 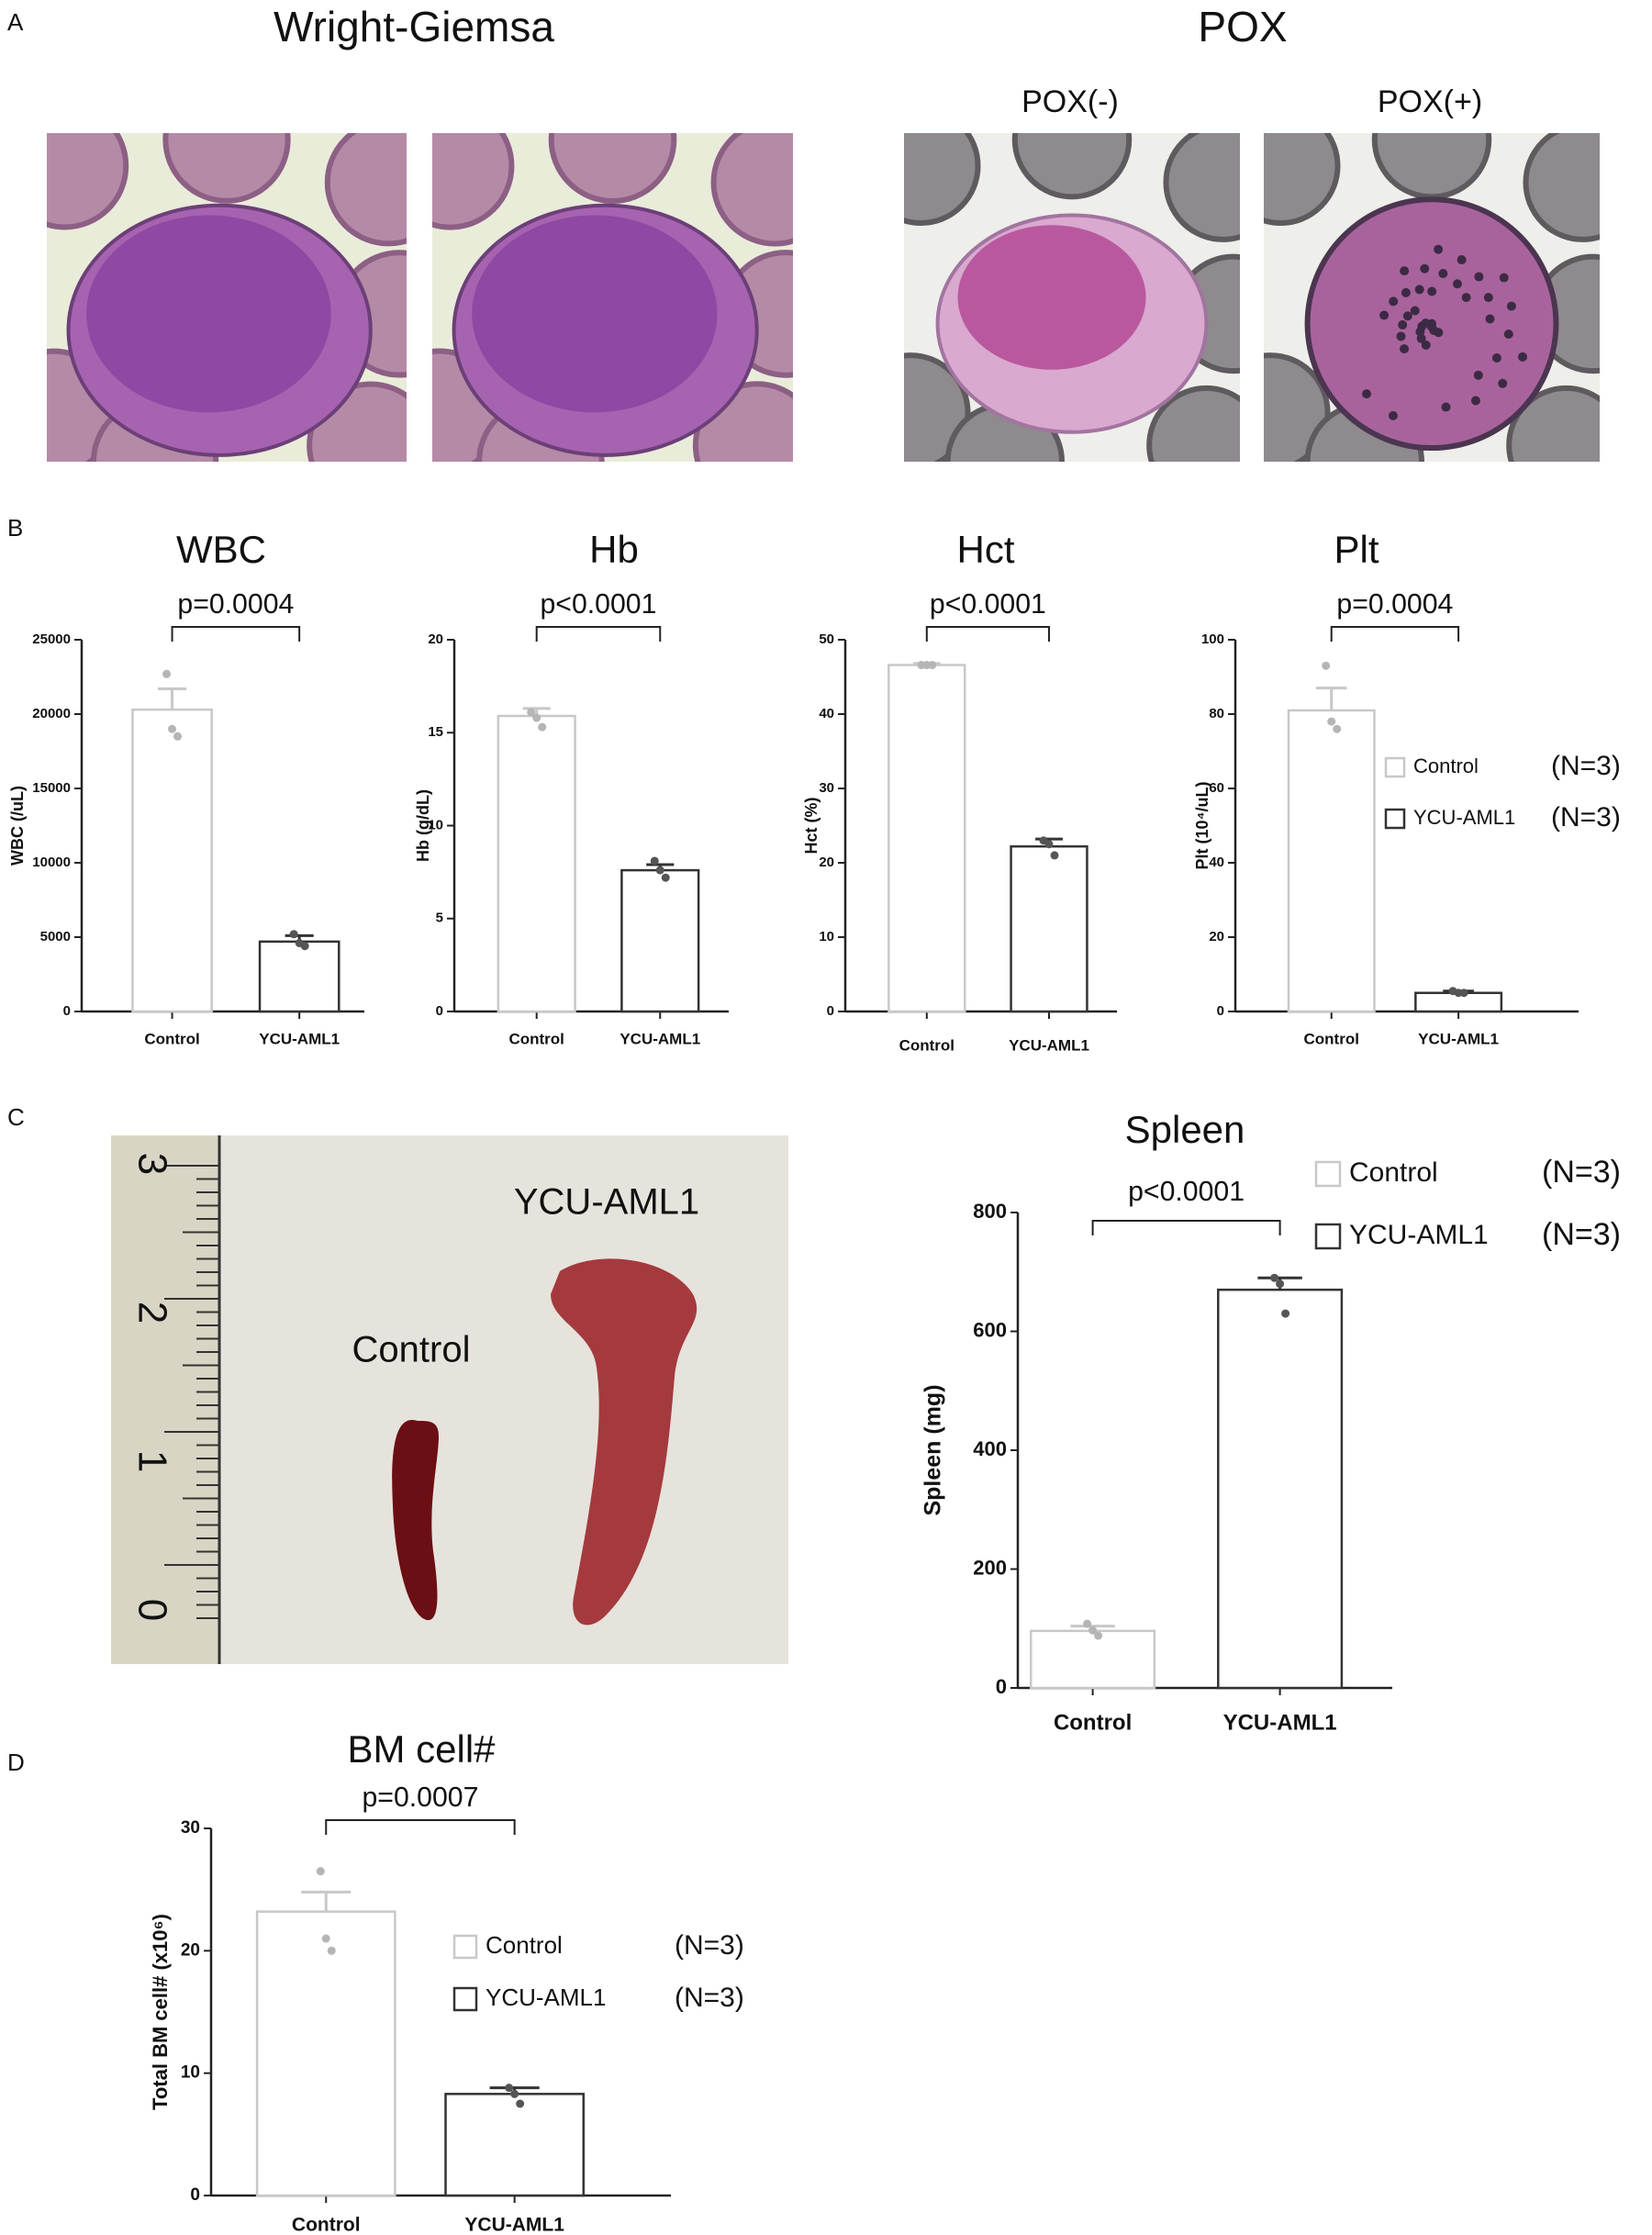 What do you see at coordinates (465, 1999) in the screenshot?
I see `legend-swatch` at bounding box center [465, 1999].